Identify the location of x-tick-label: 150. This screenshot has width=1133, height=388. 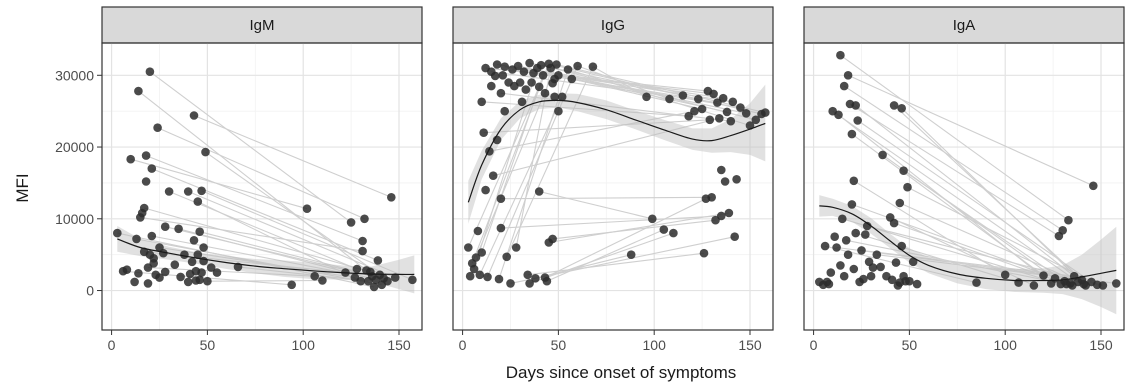
(1101, 345).